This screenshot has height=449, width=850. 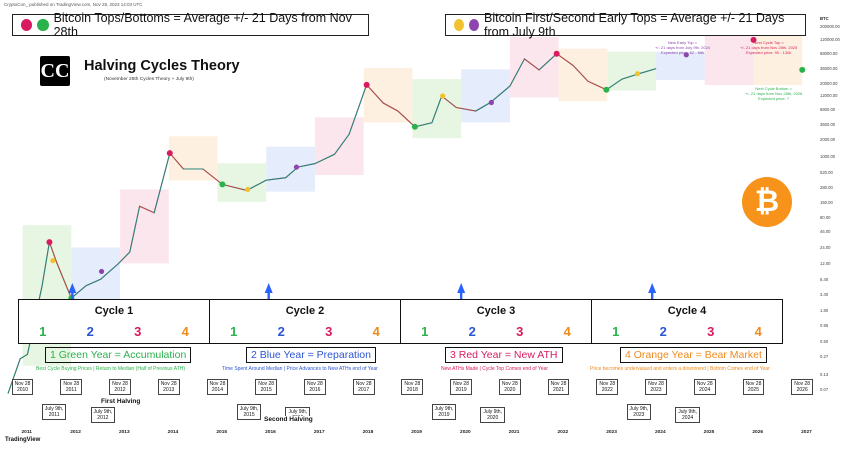 I want to click on y-tick-label: 0.95, so click(x=824, y=326).